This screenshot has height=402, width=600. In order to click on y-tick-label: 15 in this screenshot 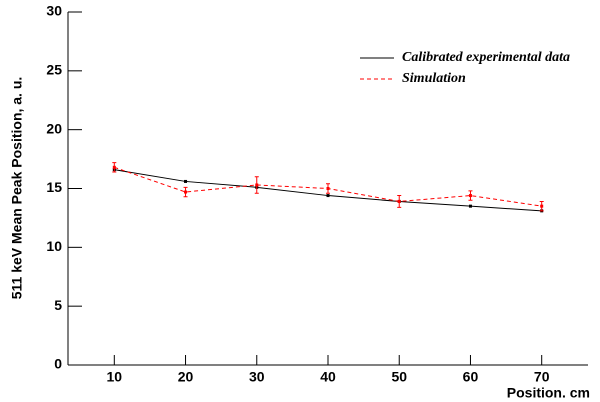, I will do `click(54, 187)`.